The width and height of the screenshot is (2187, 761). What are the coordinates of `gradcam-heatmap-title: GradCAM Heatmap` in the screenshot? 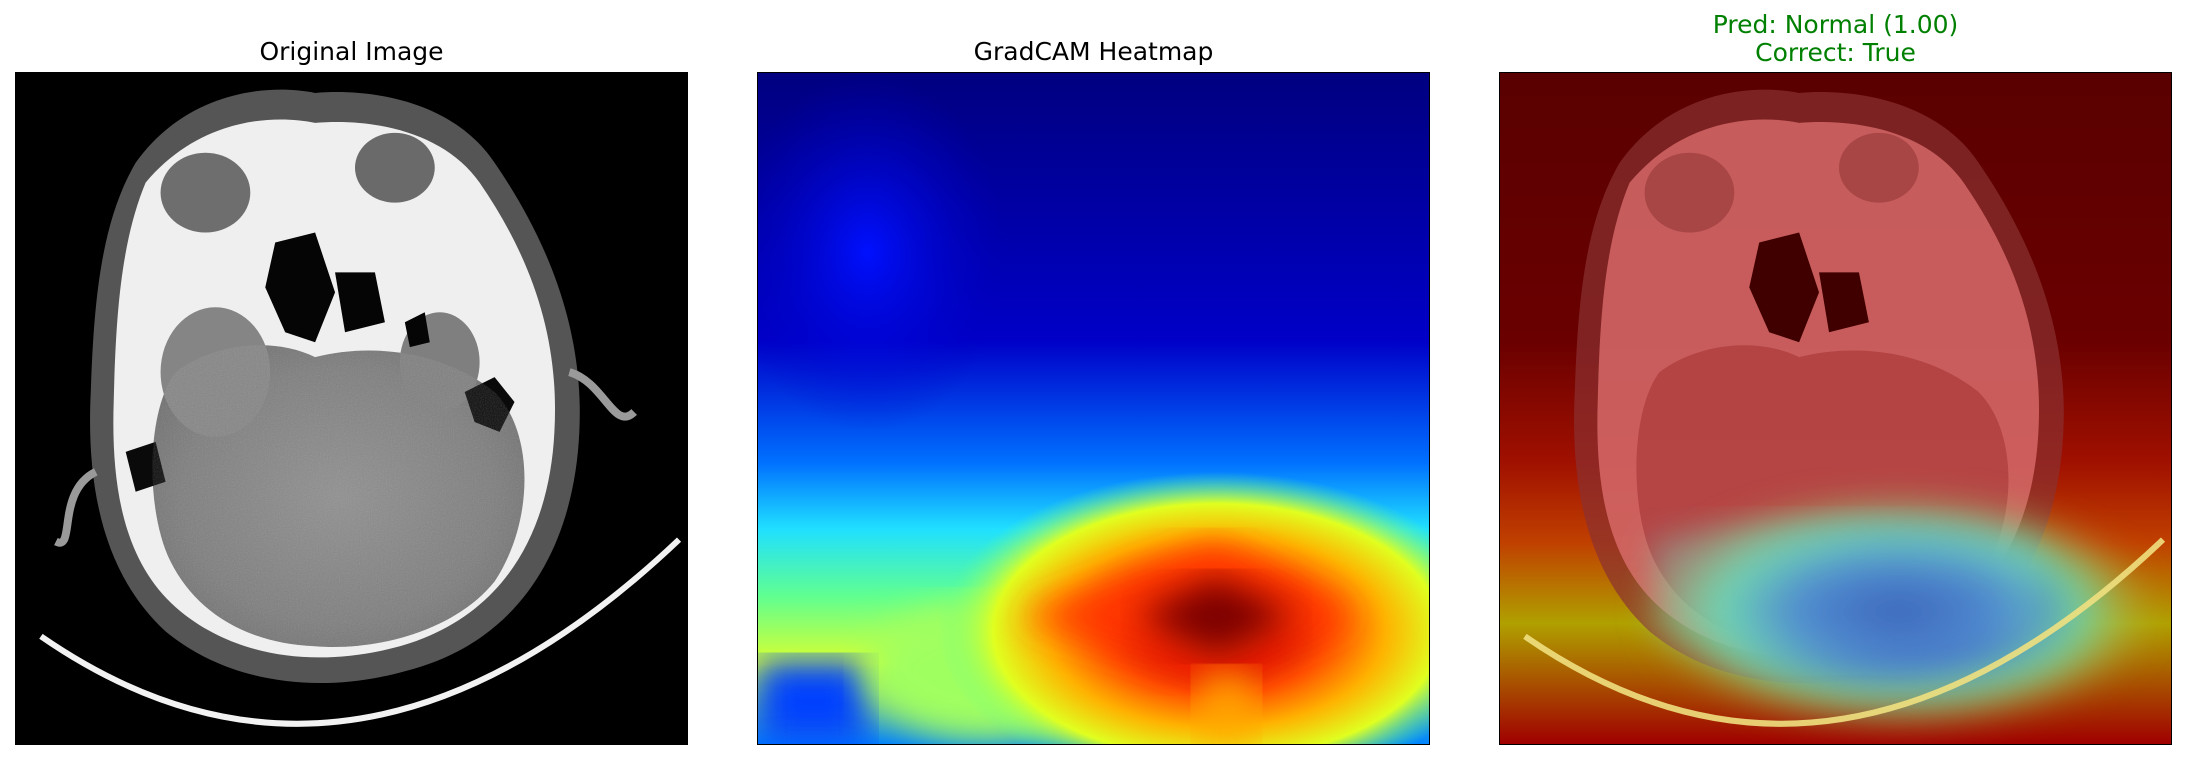 It's located at (1093, 51).